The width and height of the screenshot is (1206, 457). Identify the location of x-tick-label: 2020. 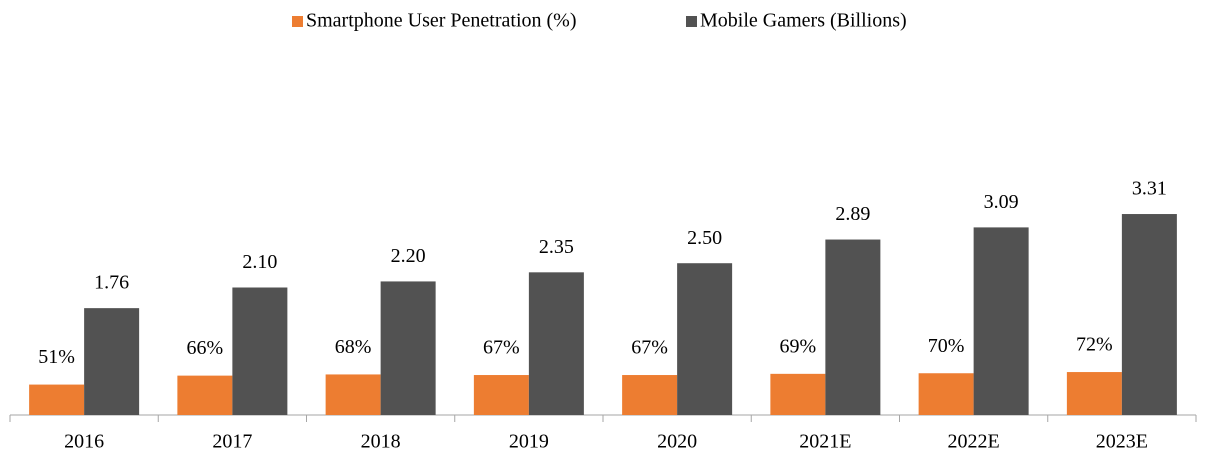
(677, 442).